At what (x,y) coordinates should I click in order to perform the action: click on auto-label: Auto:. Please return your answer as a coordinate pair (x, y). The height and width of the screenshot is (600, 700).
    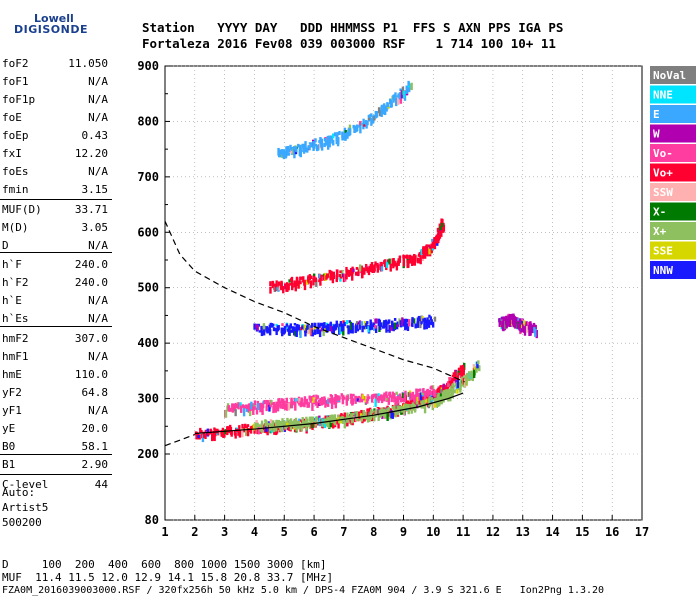
    Looking at the image, I should click on (19, 492).